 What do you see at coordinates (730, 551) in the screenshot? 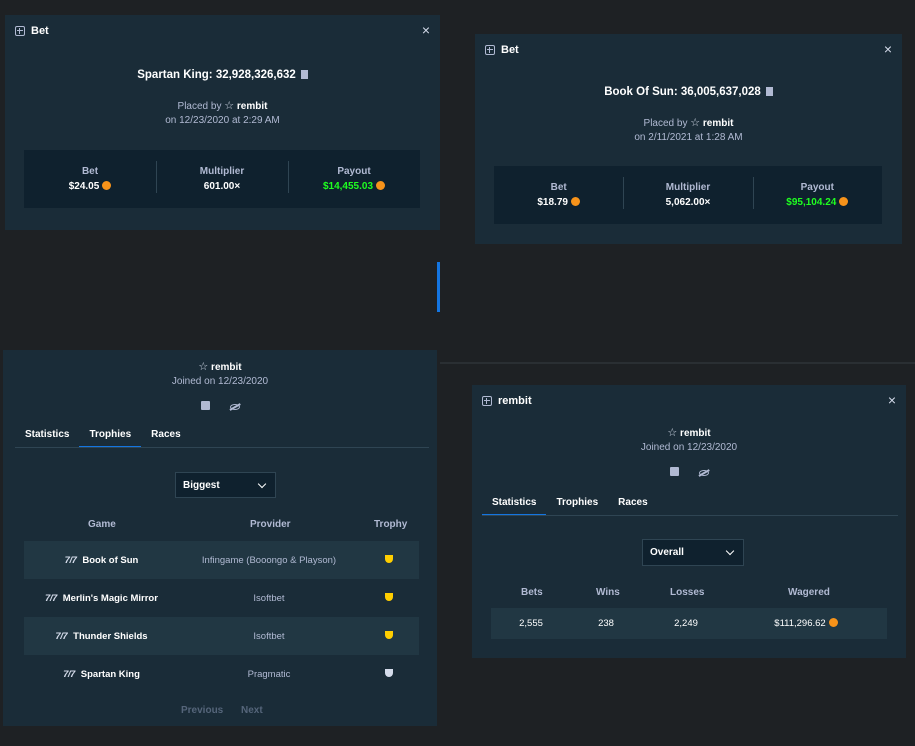
I see `chevron-down-icon` at bounding box center [730, 551].